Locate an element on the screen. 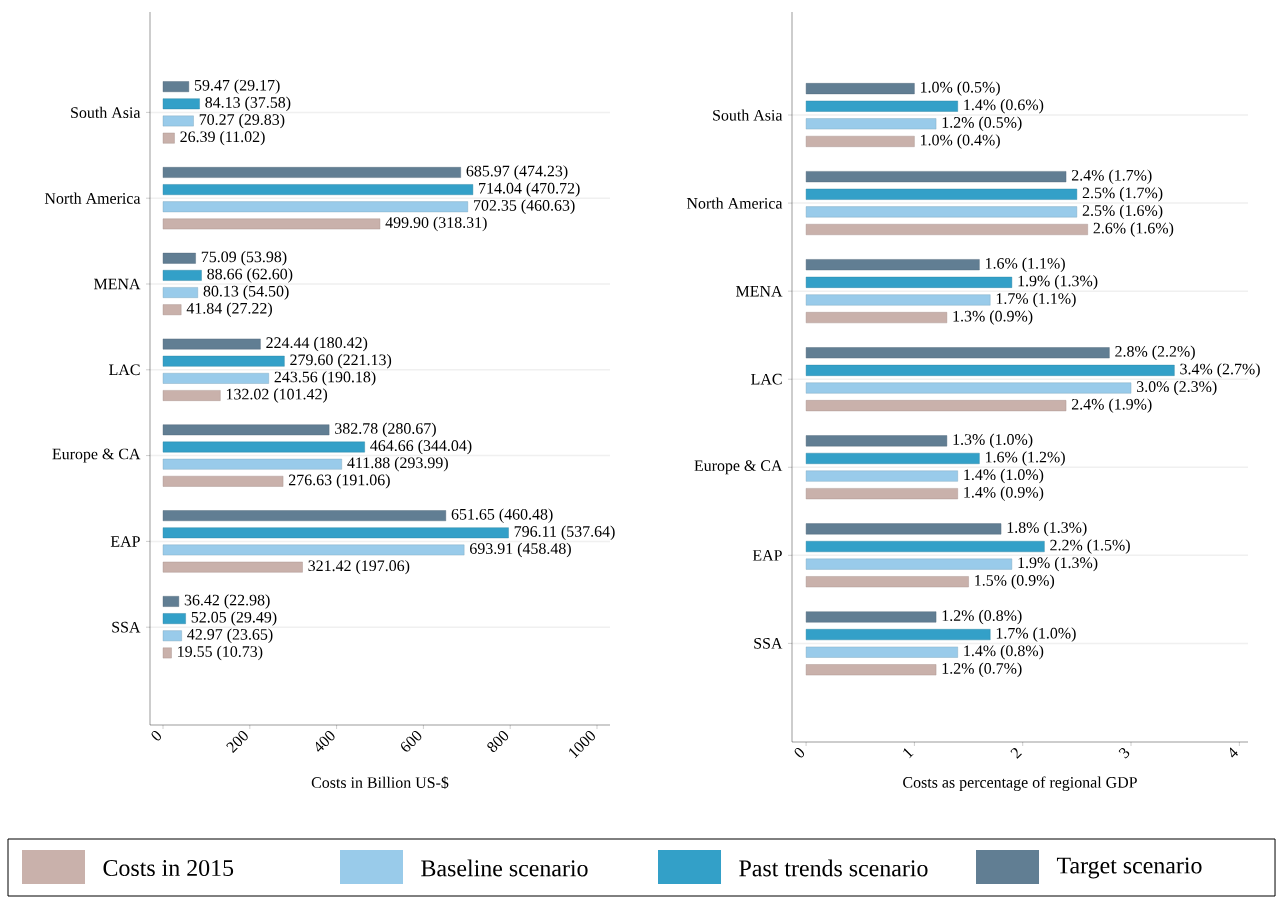  data-label: 75.09 (53.98) is located at coordinates (244, 258).